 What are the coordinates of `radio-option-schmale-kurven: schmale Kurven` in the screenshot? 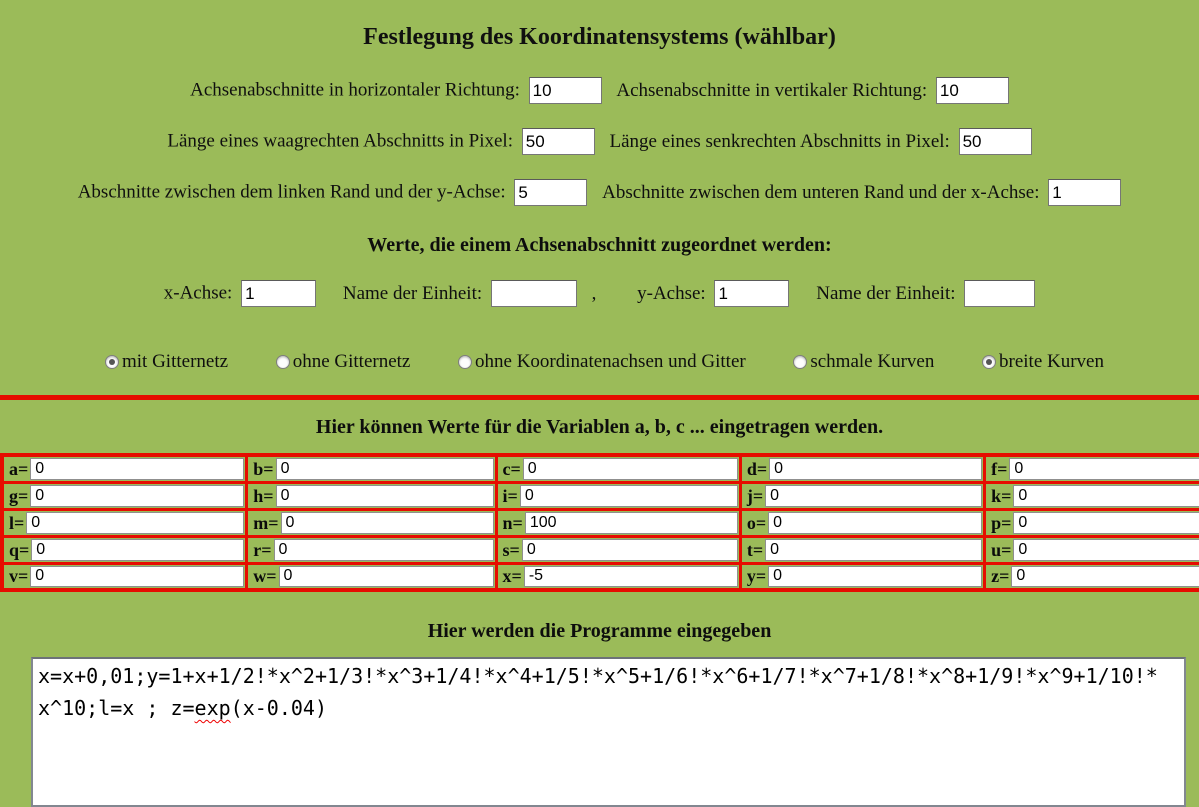 It's located at (863, 362).